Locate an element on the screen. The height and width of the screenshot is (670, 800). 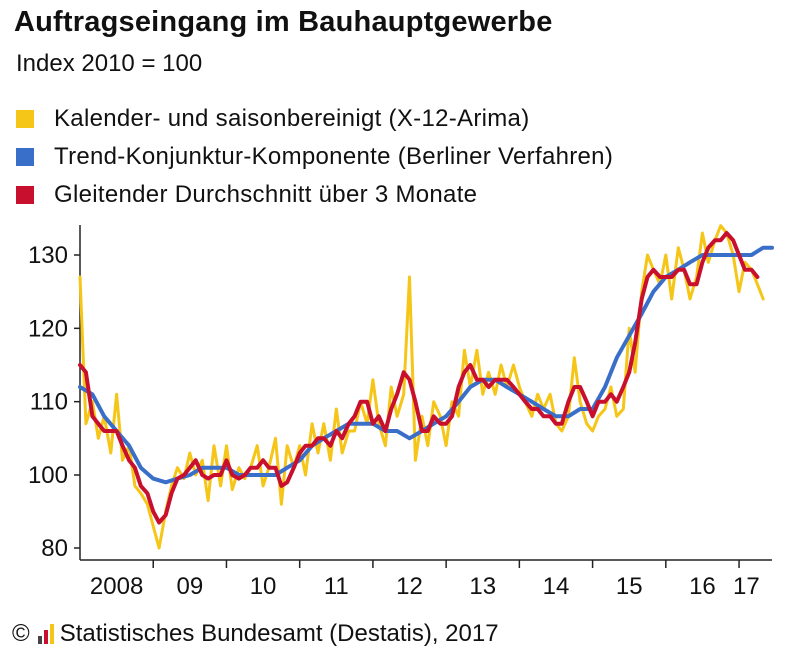
chart-subtitle: Index 2010 = 100 is located at coordinates (109, 63).